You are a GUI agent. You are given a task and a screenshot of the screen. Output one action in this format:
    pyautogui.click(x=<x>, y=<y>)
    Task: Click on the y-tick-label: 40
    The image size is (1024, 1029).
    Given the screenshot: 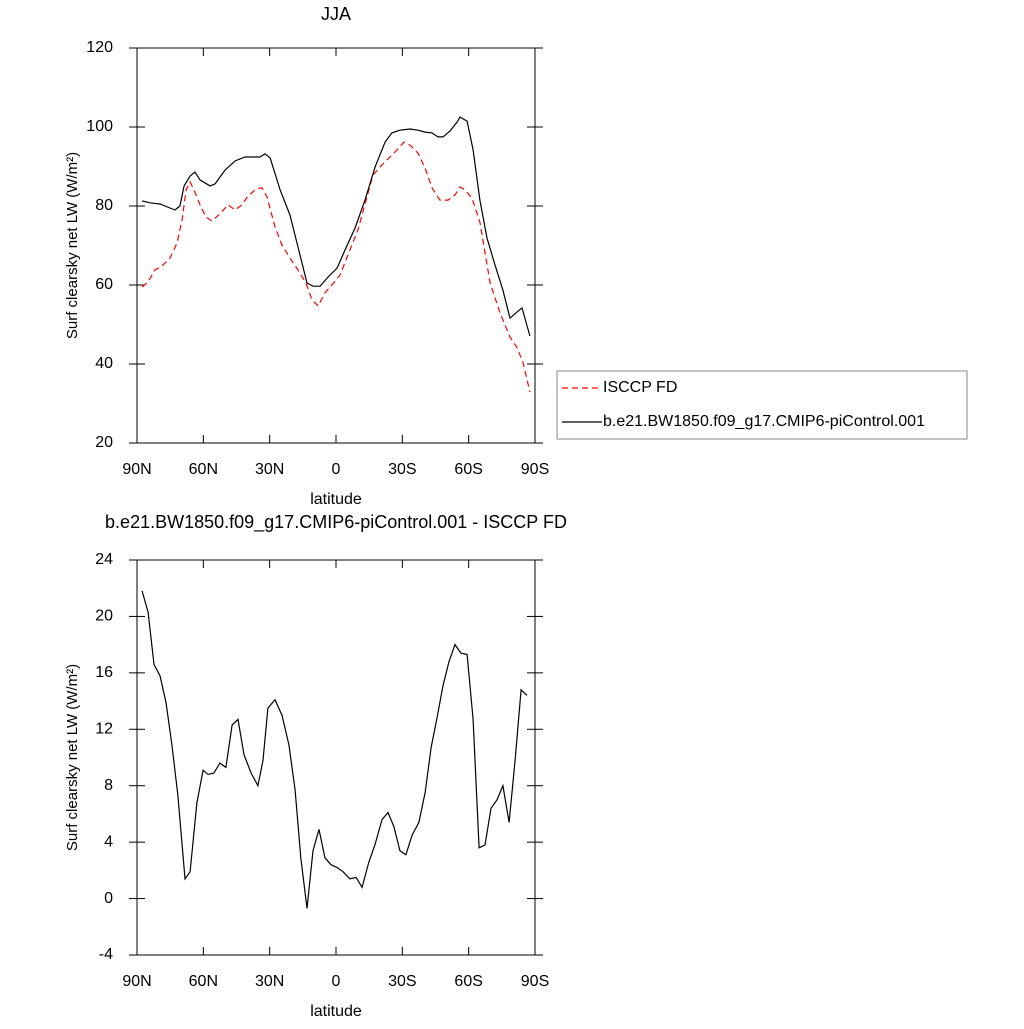 What is the action you would take?
    pyautogui.click(x=104, y=363)
    